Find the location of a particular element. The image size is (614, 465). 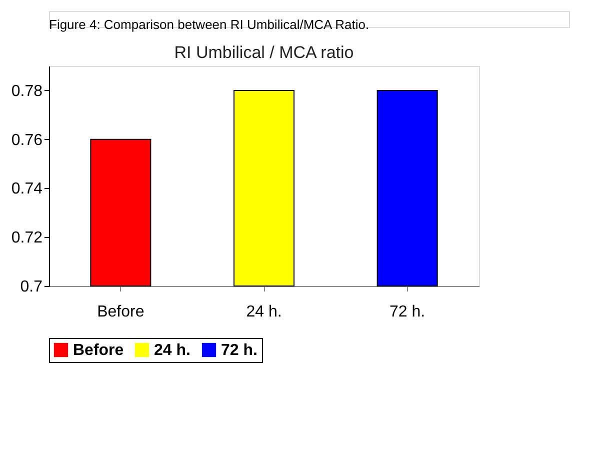

x-tick-label: 72 h. is located at coordinates (408, 312).